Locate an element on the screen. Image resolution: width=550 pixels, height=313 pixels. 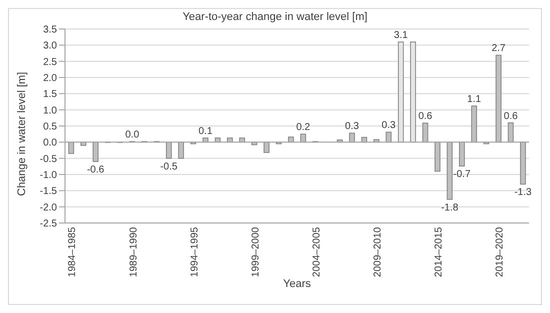
y-tick-label: -2.5 is located at coordinates (49, 224).